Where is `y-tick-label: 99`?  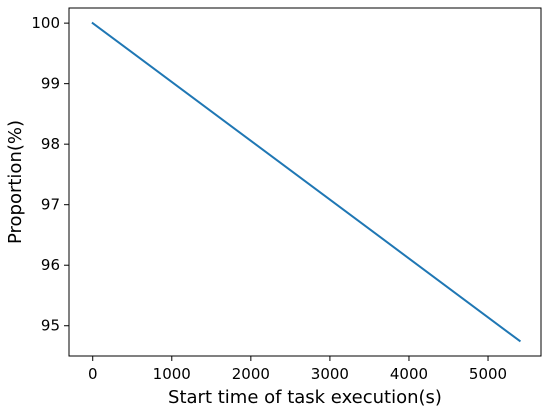 y-tick-label: 99 is located at coordinates (50, 84).